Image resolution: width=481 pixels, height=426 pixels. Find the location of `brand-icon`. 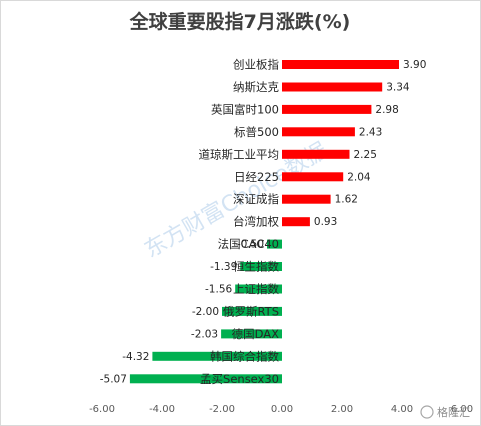

brand-icon is located at coordinates (427, 412).